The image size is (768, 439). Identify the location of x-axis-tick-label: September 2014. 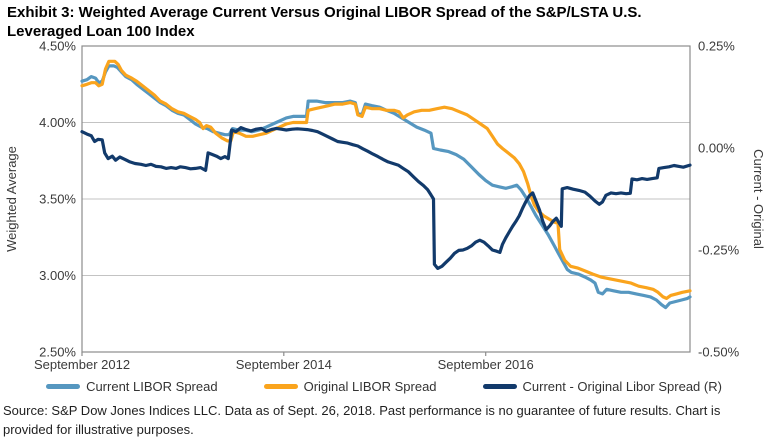
(284, 364).